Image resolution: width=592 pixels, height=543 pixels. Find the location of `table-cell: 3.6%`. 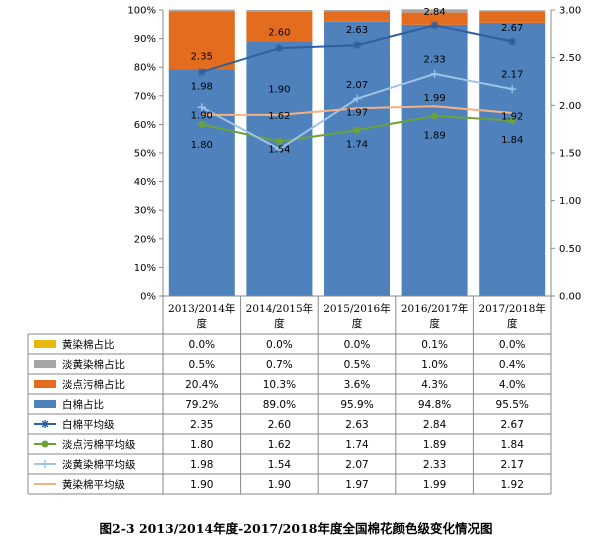

table-cell: 3.6% is located at coordinates (357, 385).